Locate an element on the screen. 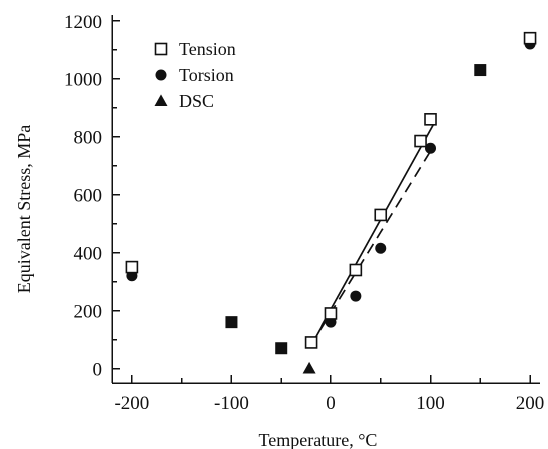 This screenshot has height=449, width=548. x-tick-label: 200 is located at coordinates (530, 403).